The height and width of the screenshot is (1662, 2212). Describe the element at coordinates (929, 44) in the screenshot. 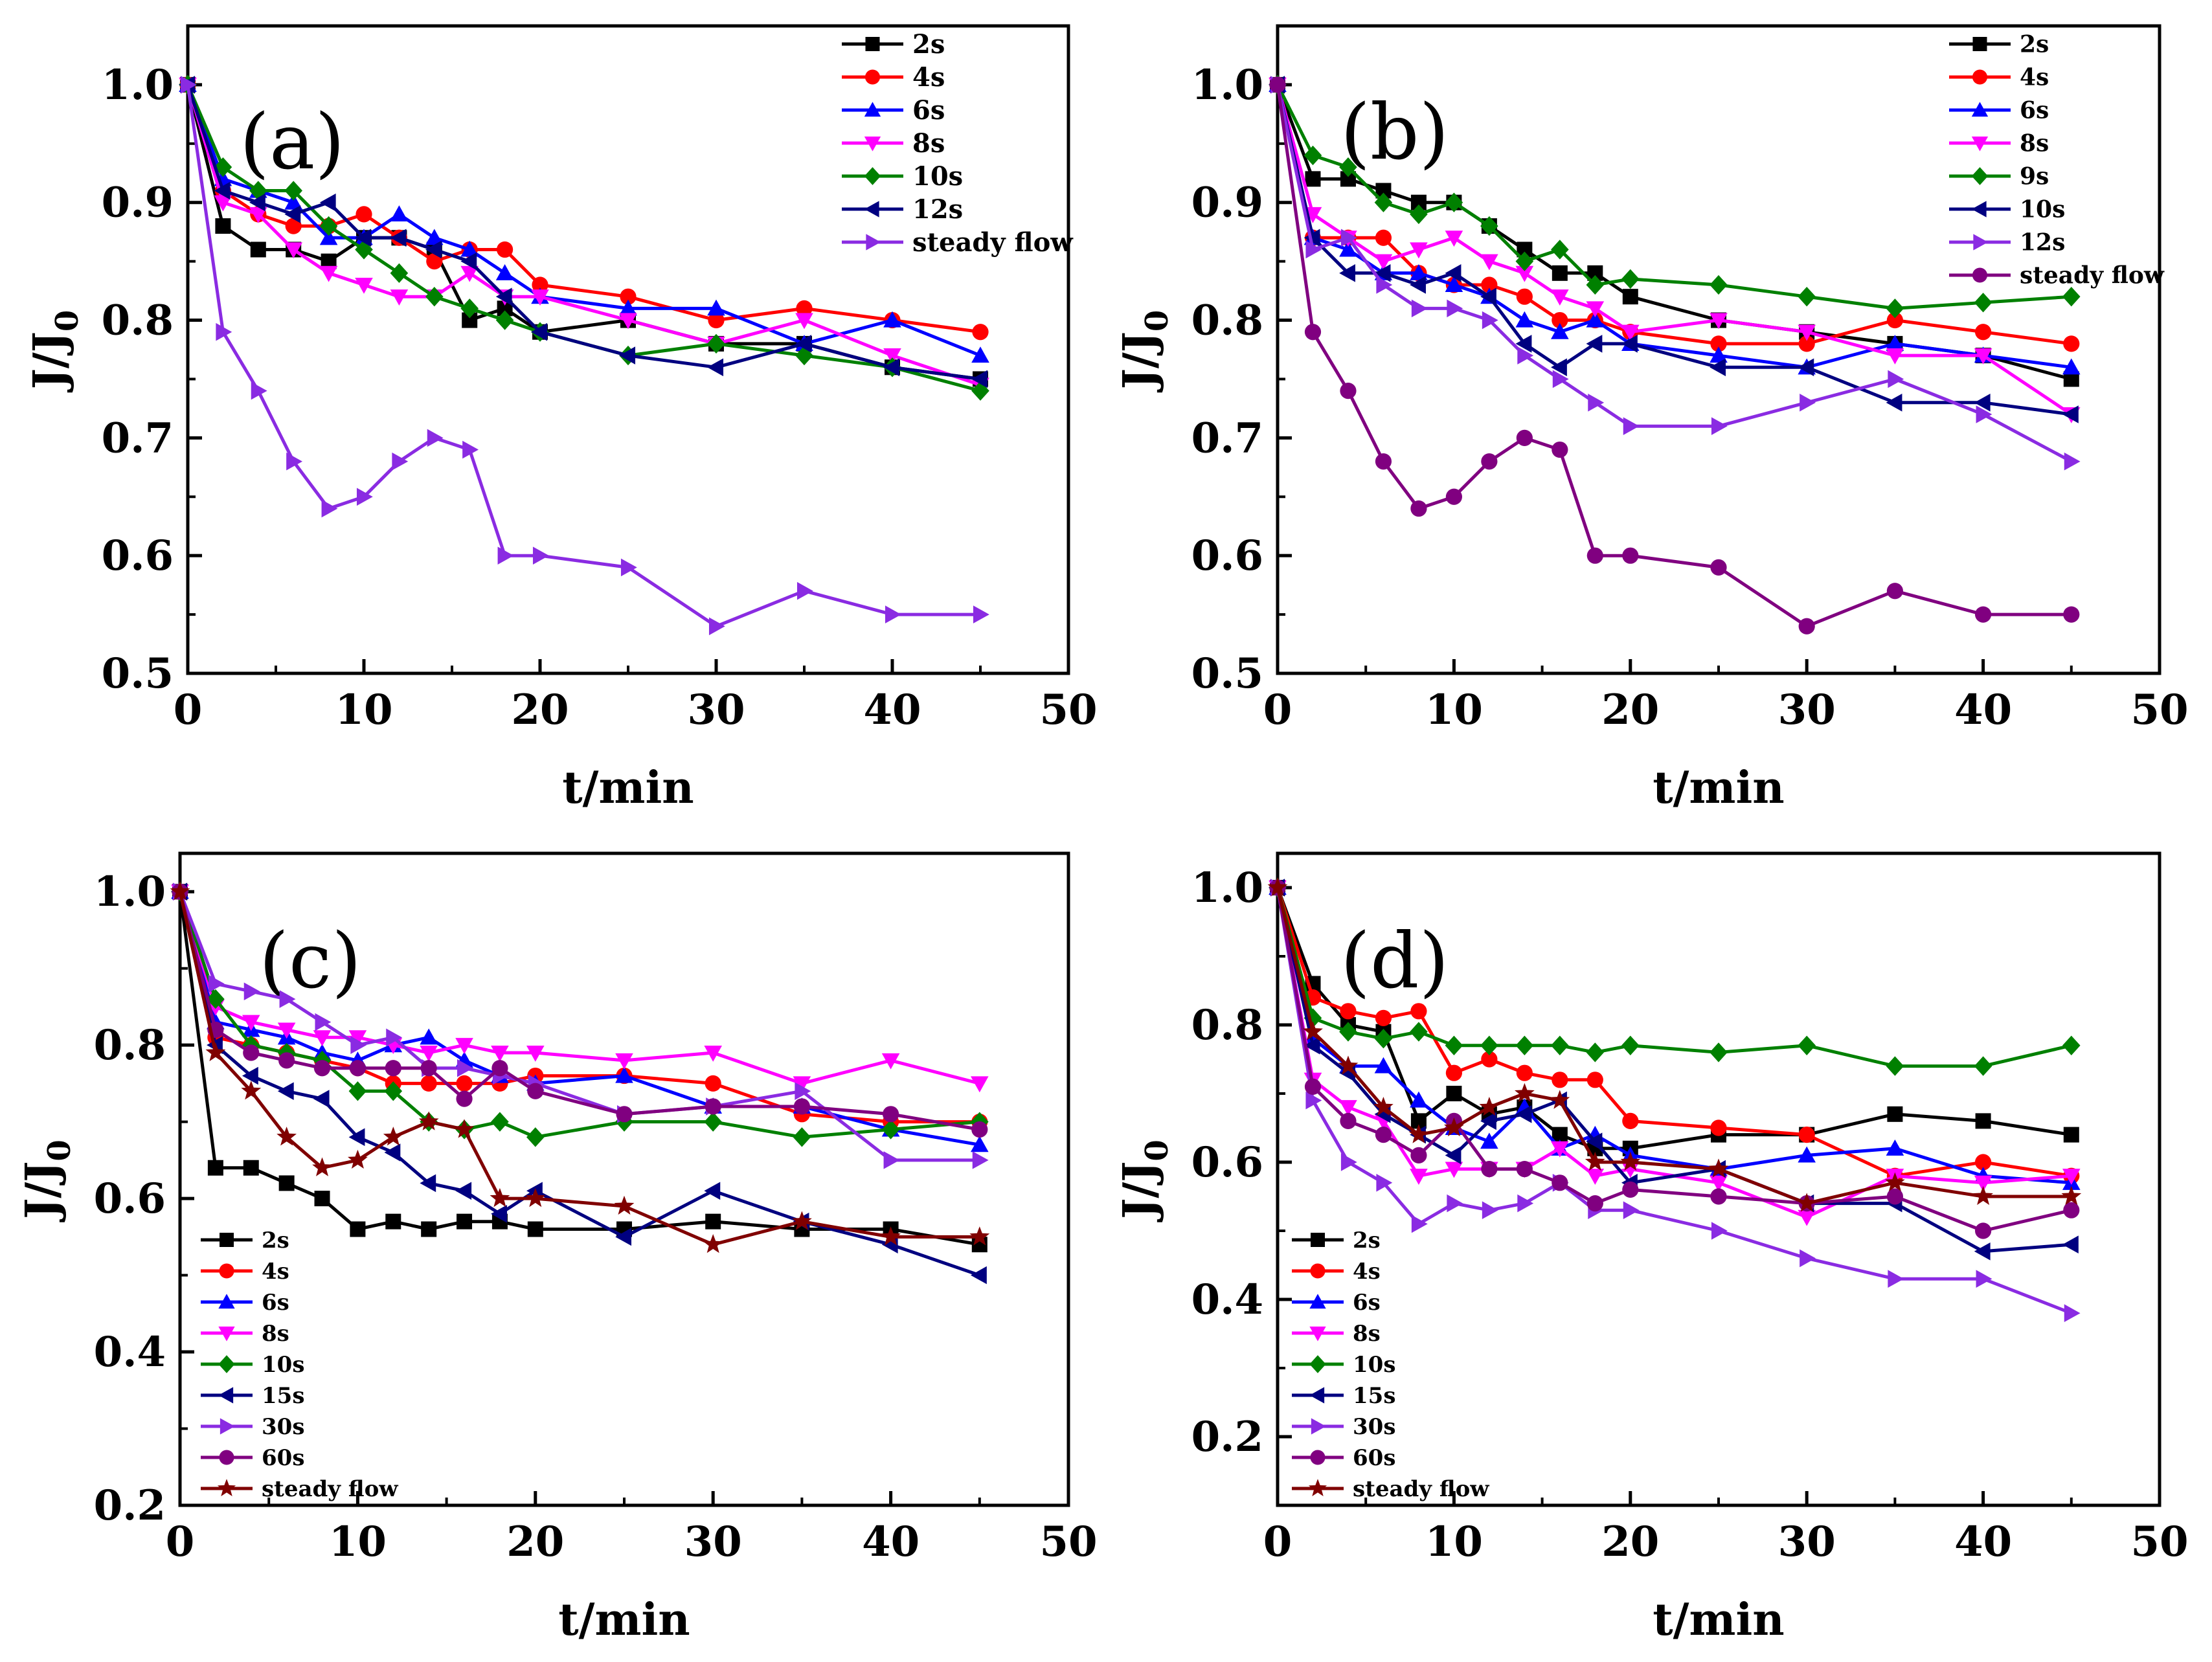

I see `legend-label: 2s` at that location.